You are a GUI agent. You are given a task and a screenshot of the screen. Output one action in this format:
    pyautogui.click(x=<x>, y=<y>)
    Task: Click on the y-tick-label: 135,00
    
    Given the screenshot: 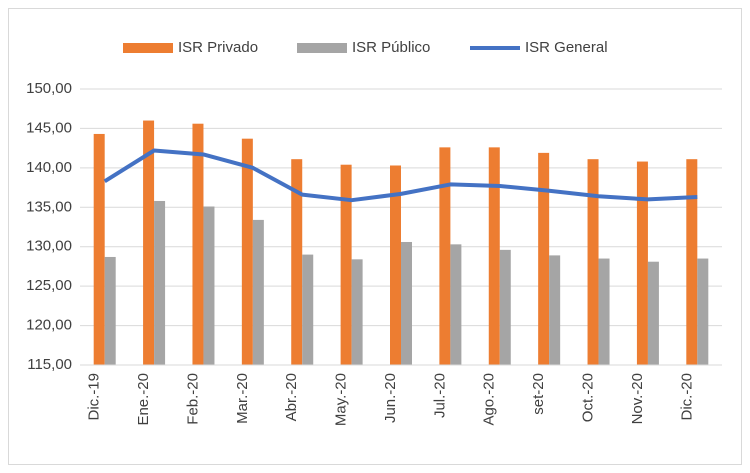 What is the action you would take?
    pyautogui.click(x=49, y=206)
    